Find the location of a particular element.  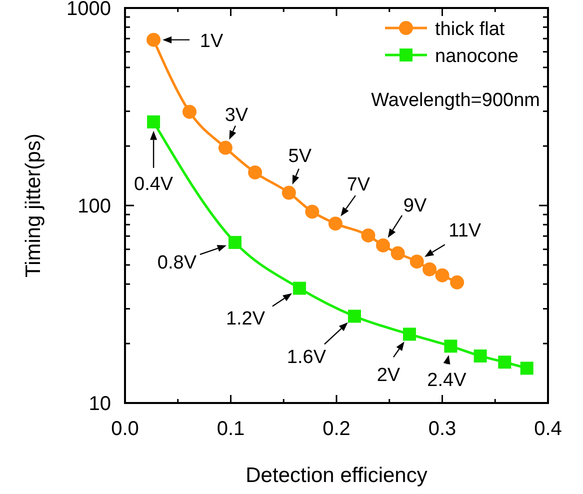

x-tick-label: 0.0 is located at coordinates (125, 429).